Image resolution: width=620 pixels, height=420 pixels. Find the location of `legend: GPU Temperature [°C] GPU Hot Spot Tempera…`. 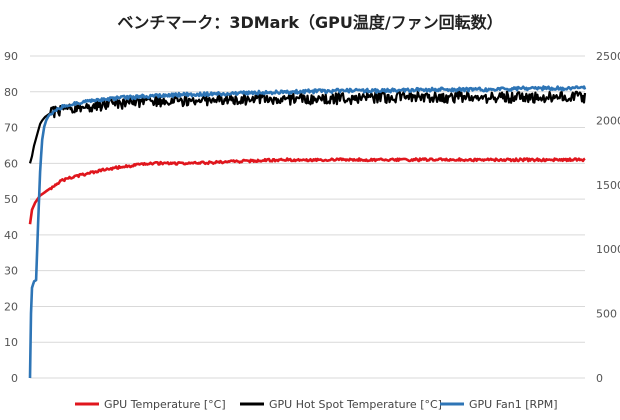

legend: GPU Temperature [°C] GPU Hot Spot Tempera… is located at coordinates (316, 404).